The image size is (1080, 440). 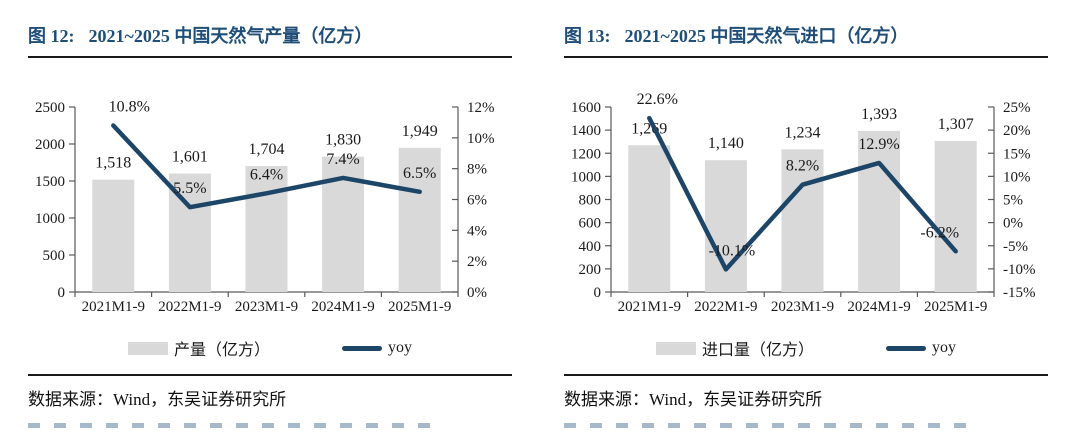 What do you see at coordinates (587, 36) in the screenshot?
I see `figure-number: 图 13:` at bounding box center [587, 36].